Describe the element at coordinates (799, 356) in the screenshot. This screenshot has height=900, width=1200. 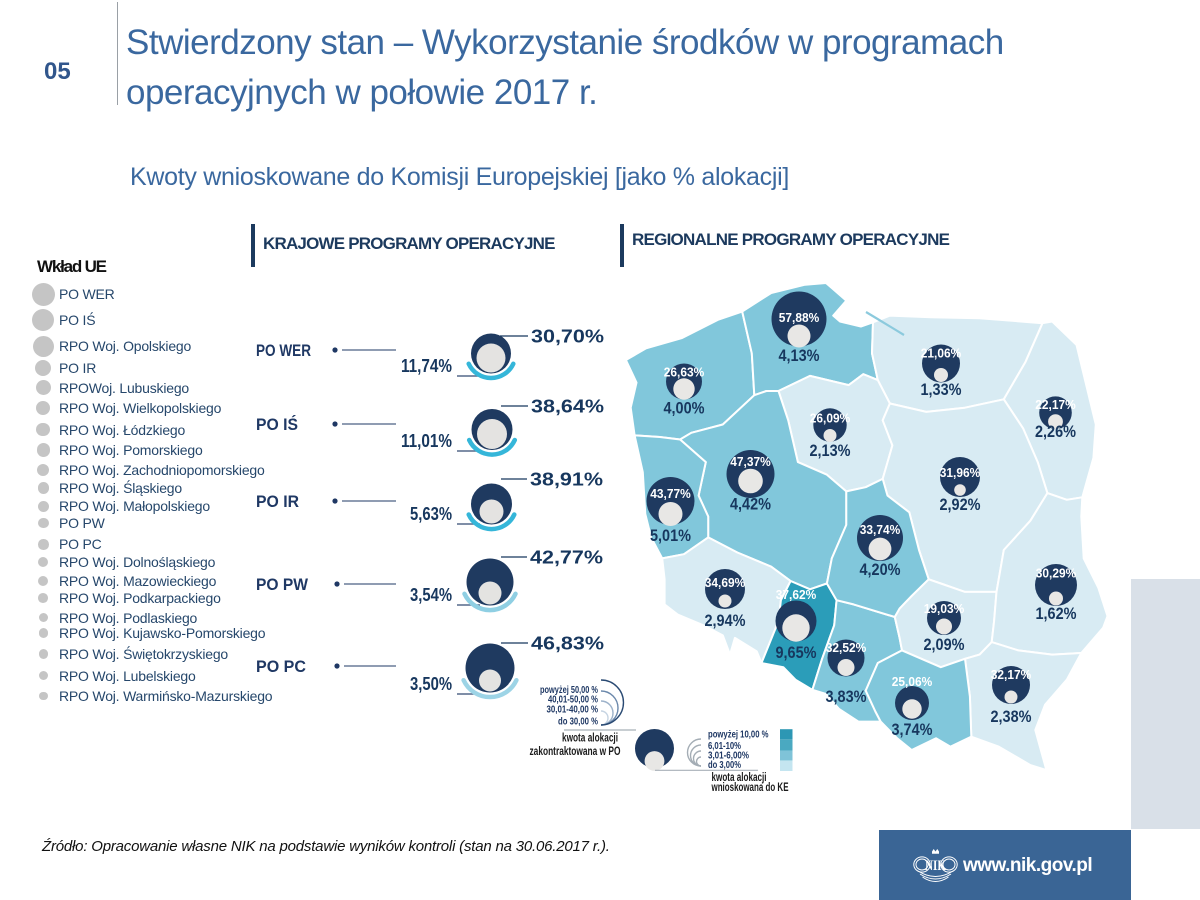
I see `svg-text: 4,13%` at that location.